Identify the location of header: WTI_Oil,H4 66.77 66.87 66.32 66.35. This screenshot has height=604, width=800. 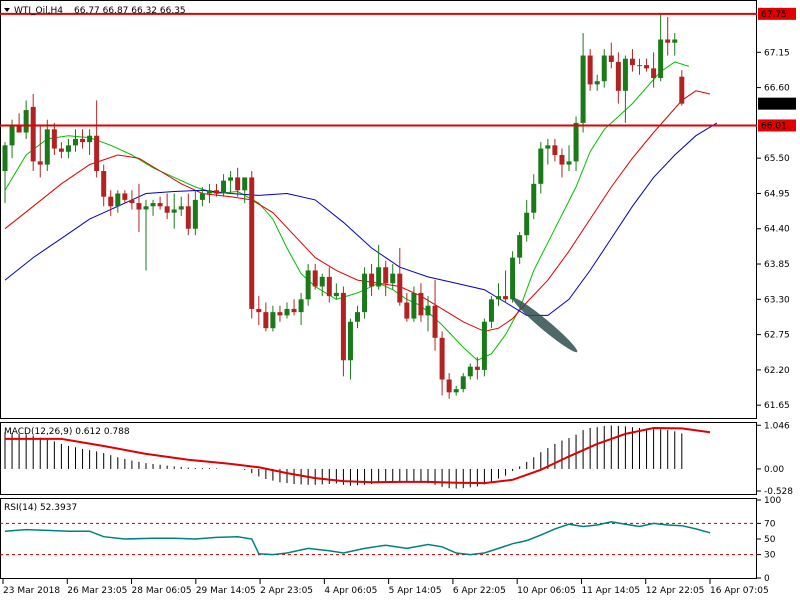
(95, 11).